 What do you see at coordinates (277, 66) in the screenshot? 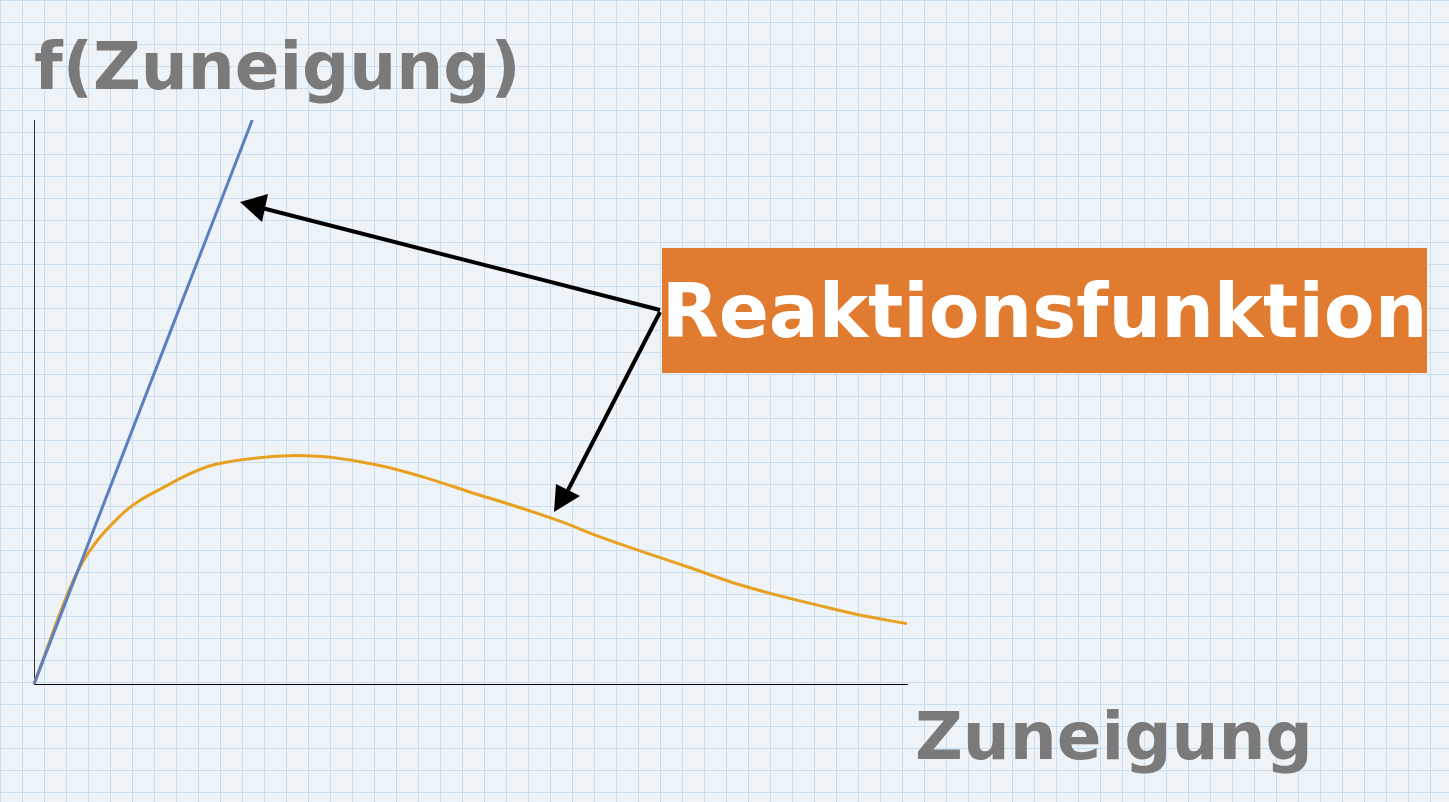
I see `y-axis-title: f(Zuneigung)` at bounding box center [277, 66].